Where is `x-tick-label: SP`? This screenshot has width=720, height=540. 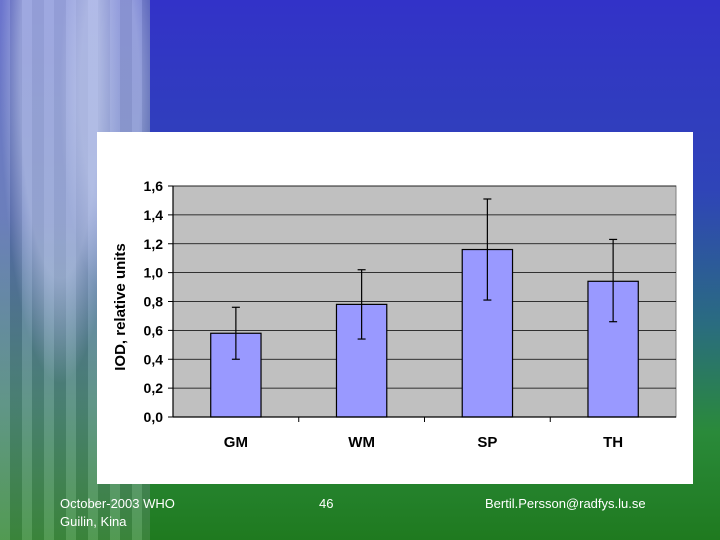 x-tick-label: SP is located at coordinates (487, 442).